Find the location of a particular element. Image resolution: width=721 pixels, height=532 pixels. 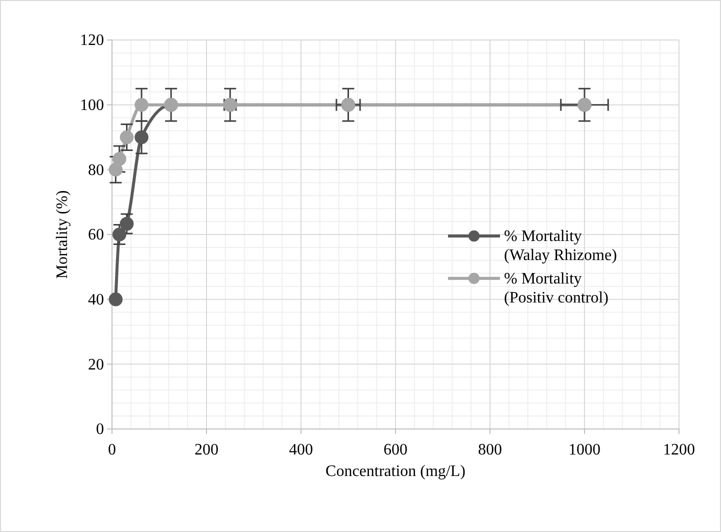

x-tick-label: 0 is located at coordinates (112, 450).